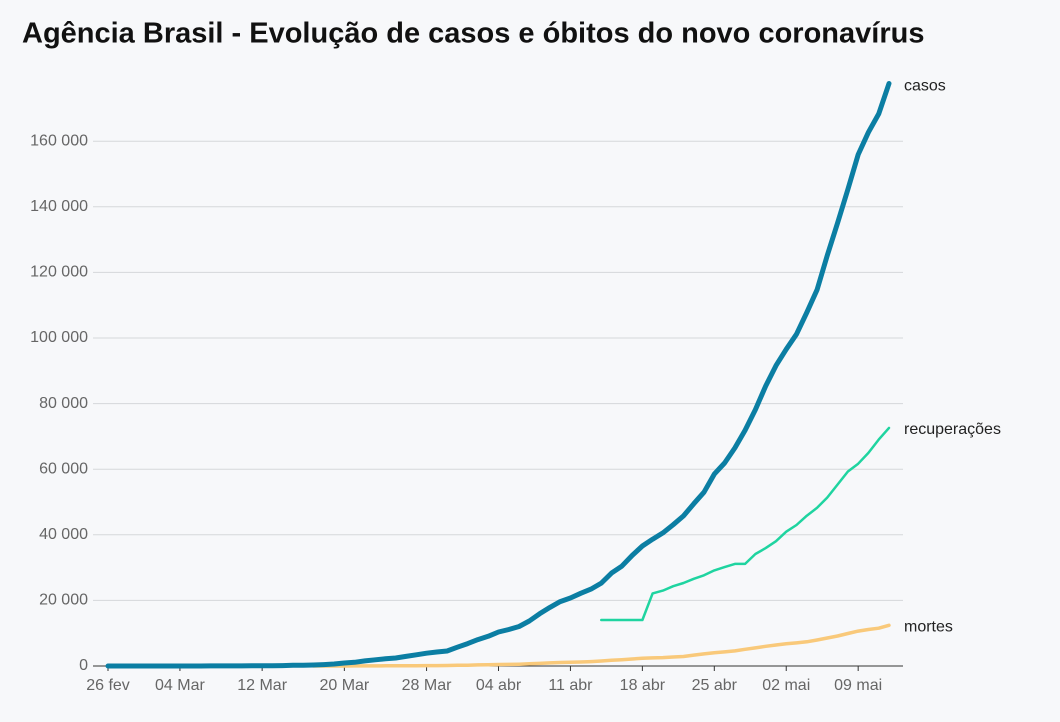 This screenshot has height=722, width=1060. What do you see at coordinates (180, 685) in the screenshot?
I see `x-tick-label: 04 Mar` at bounding box center [180, 685].